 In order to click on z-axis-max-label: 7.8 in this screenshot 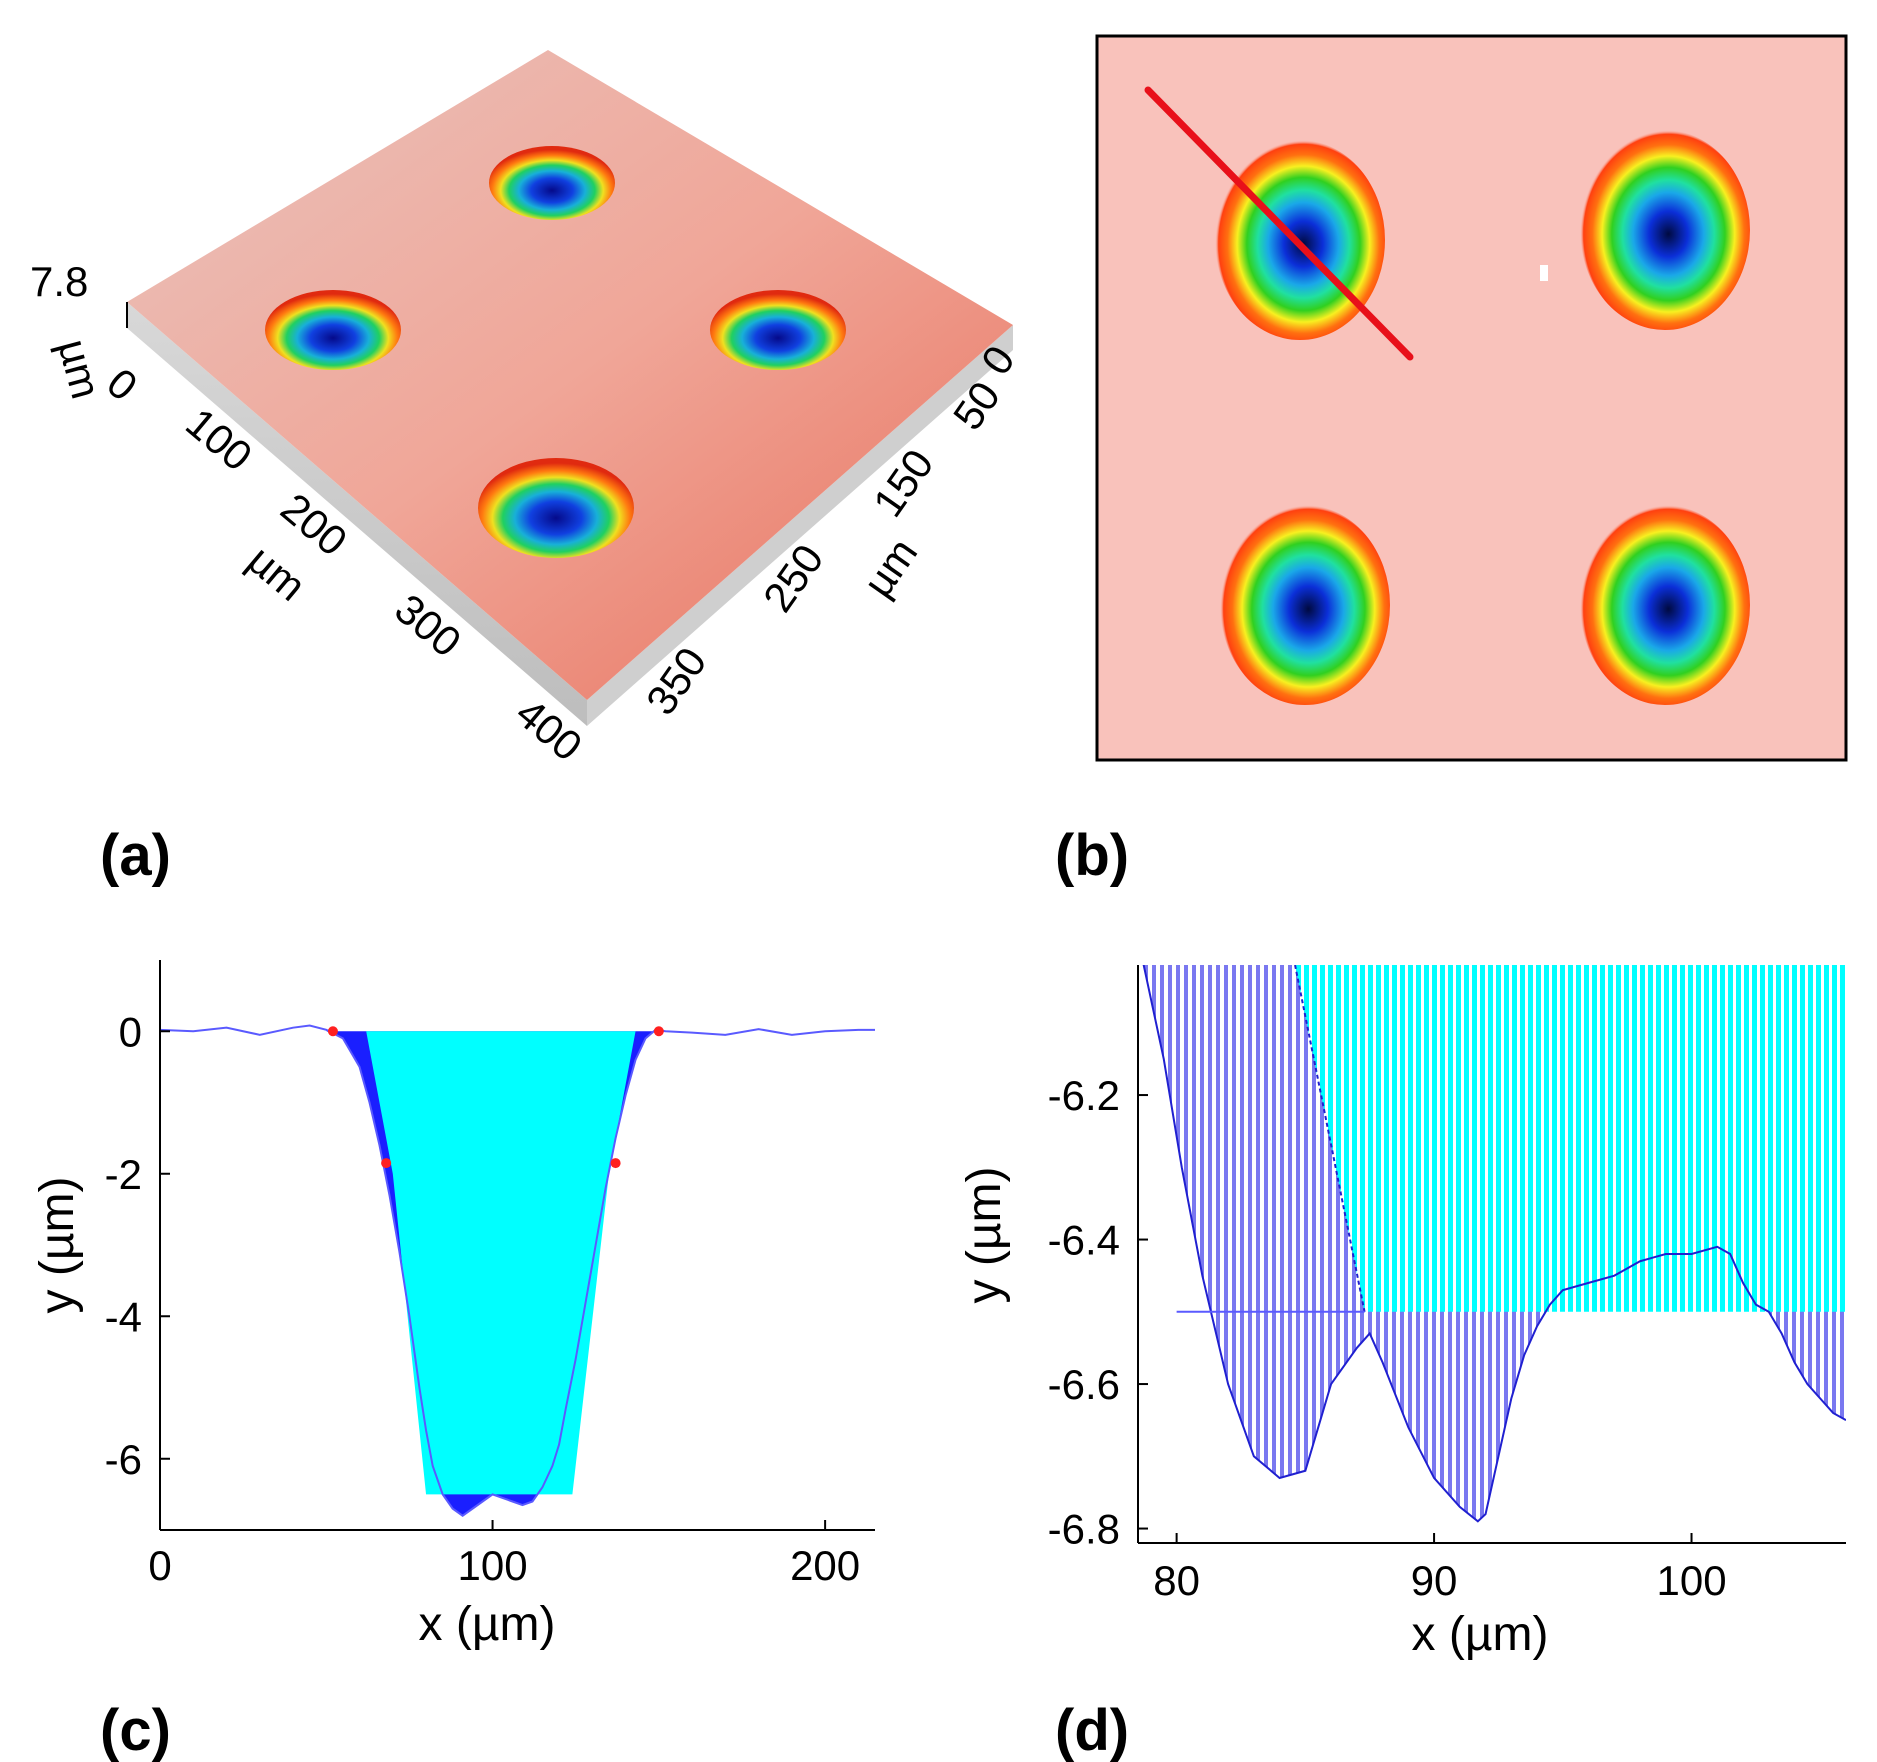, I will do `click(59, 281)`.